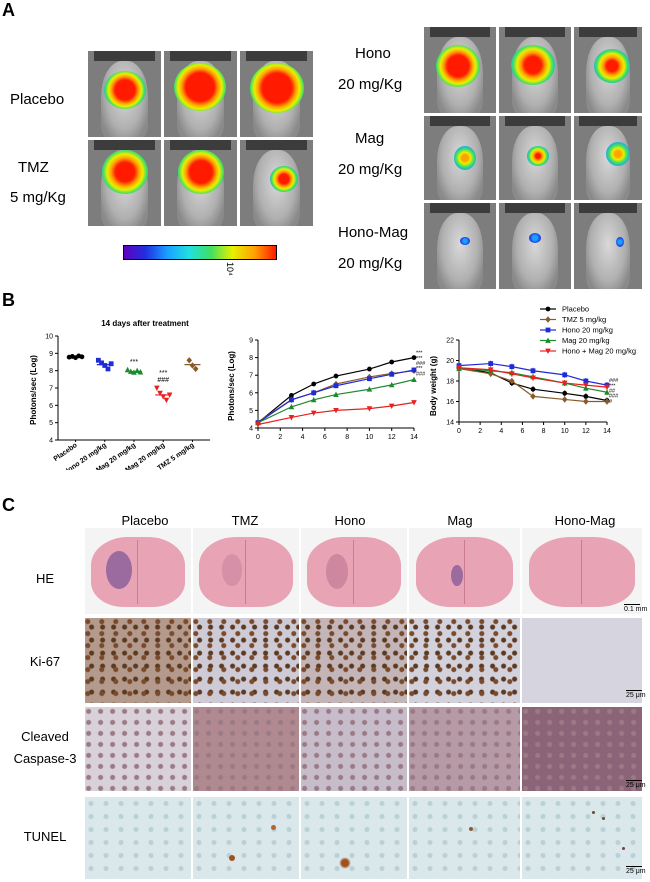 The width and height of the screenshot is (650, 882). Describe the element at coordinates (33, 167) in the screenshot. I see `group-label-tmz: TMZ` at that location.